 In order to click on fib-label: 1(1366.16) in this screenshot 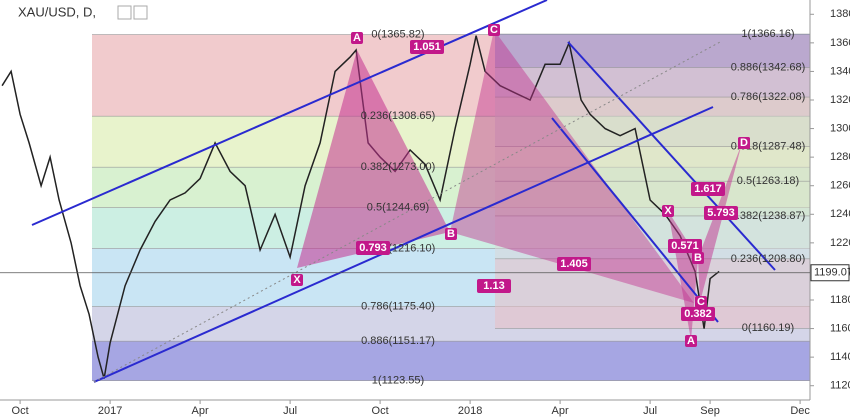, I will do `click(767, 34)`.